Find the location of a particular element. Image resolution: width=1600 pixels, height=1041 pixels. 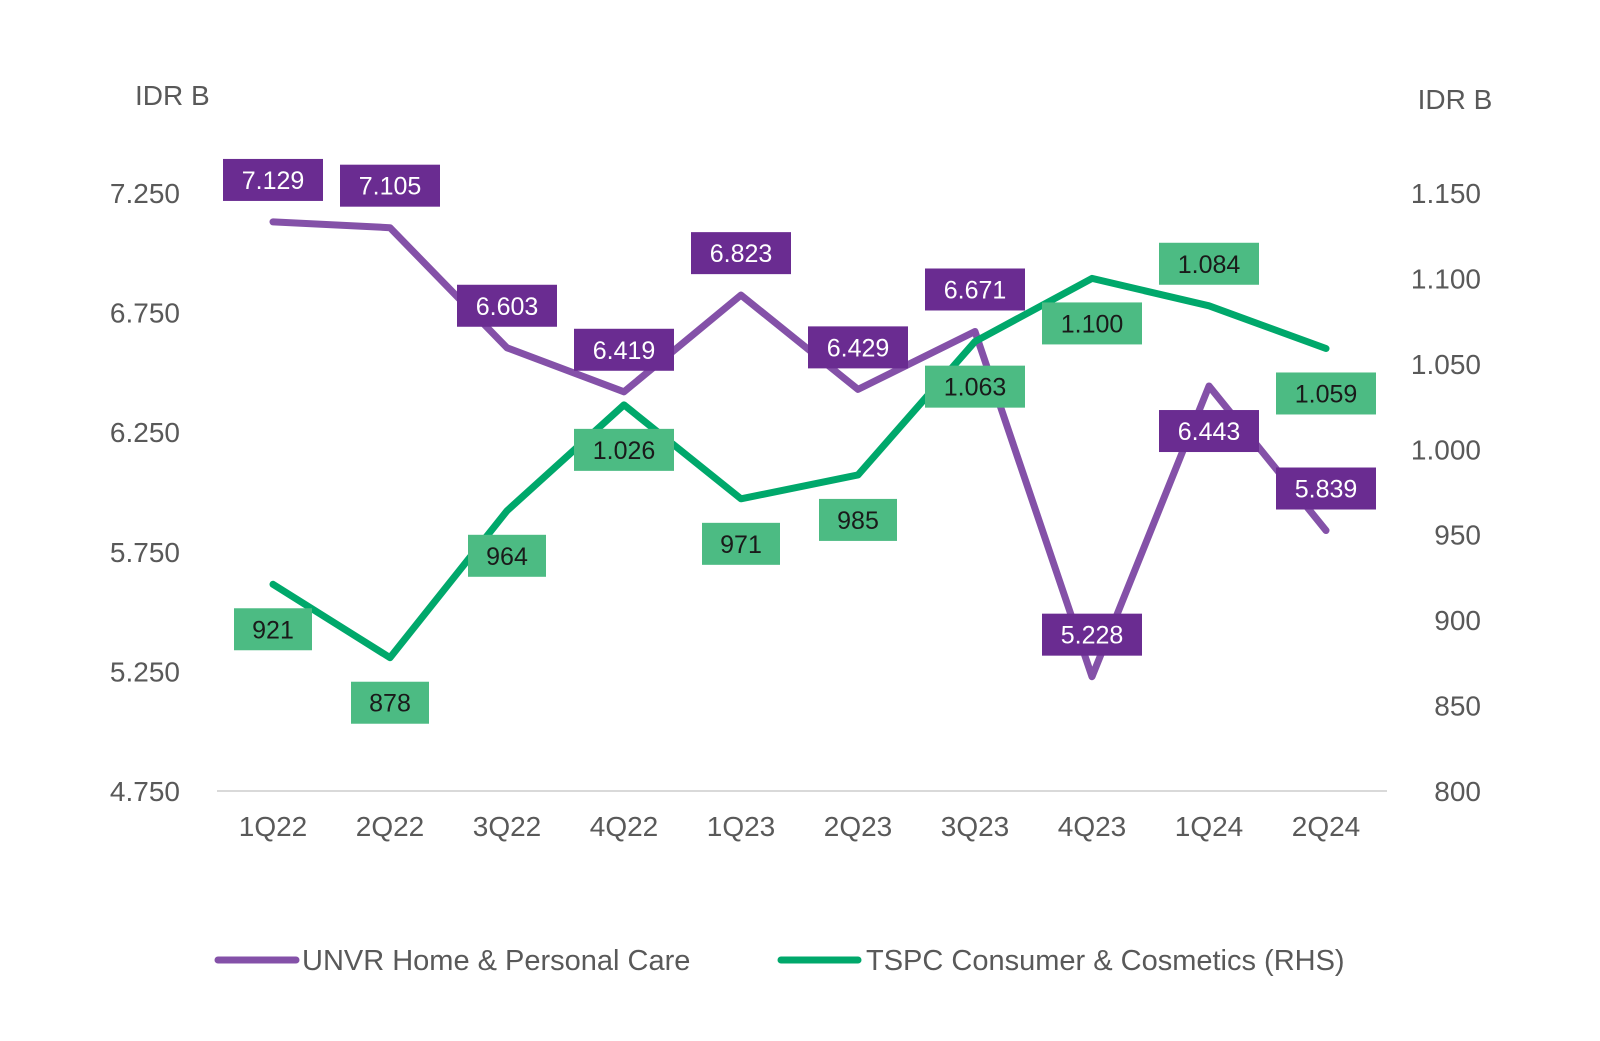

x-tick-label: 3Q22 is located at coordinates (507, 826).